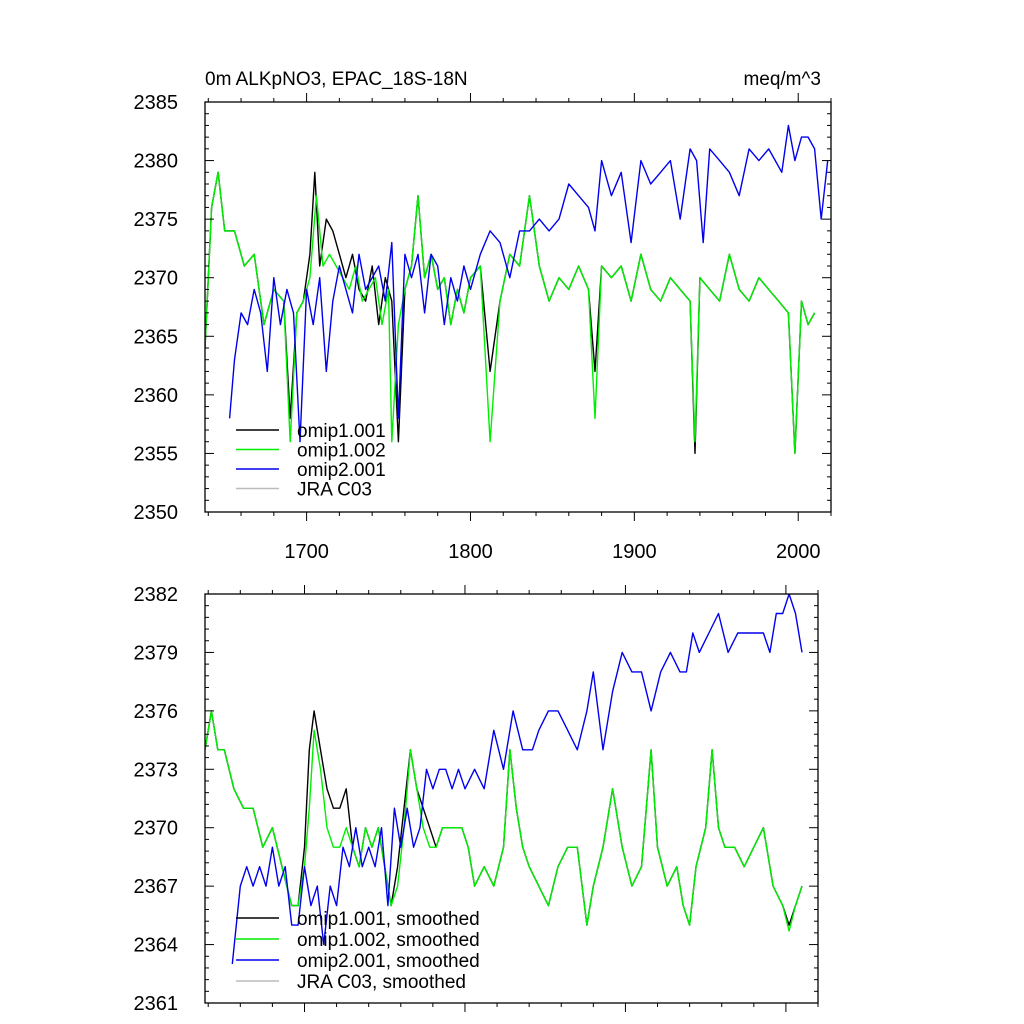 The image size is (1024, 1024). Describe the element at coordinates (156, 887) in the screenshot. I see `y-tick-label: 2367` at that location.